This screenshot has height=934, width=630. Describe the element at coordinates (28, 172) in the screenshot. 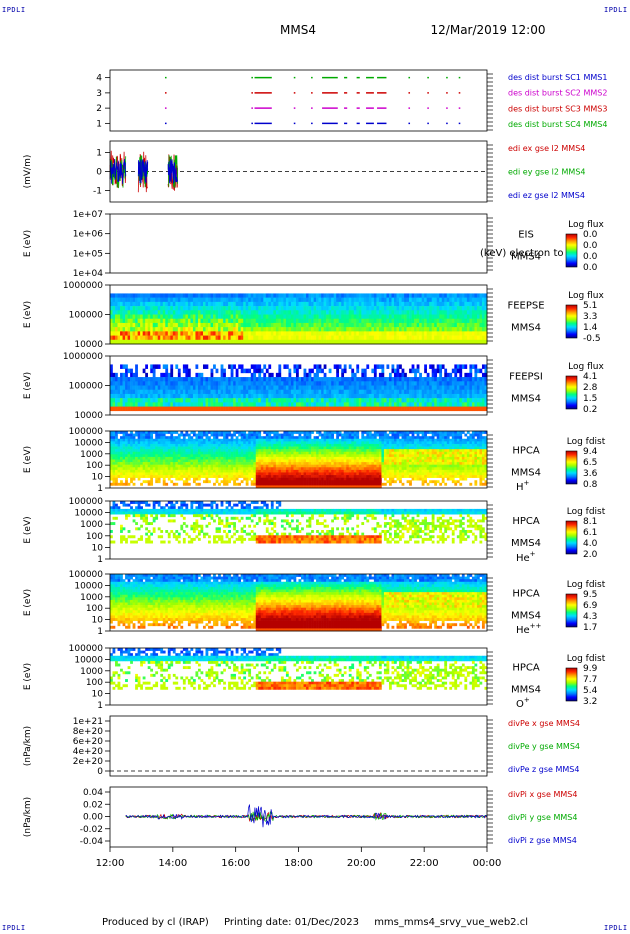

I see `edi-ylabel: (mV/m)` at that location.